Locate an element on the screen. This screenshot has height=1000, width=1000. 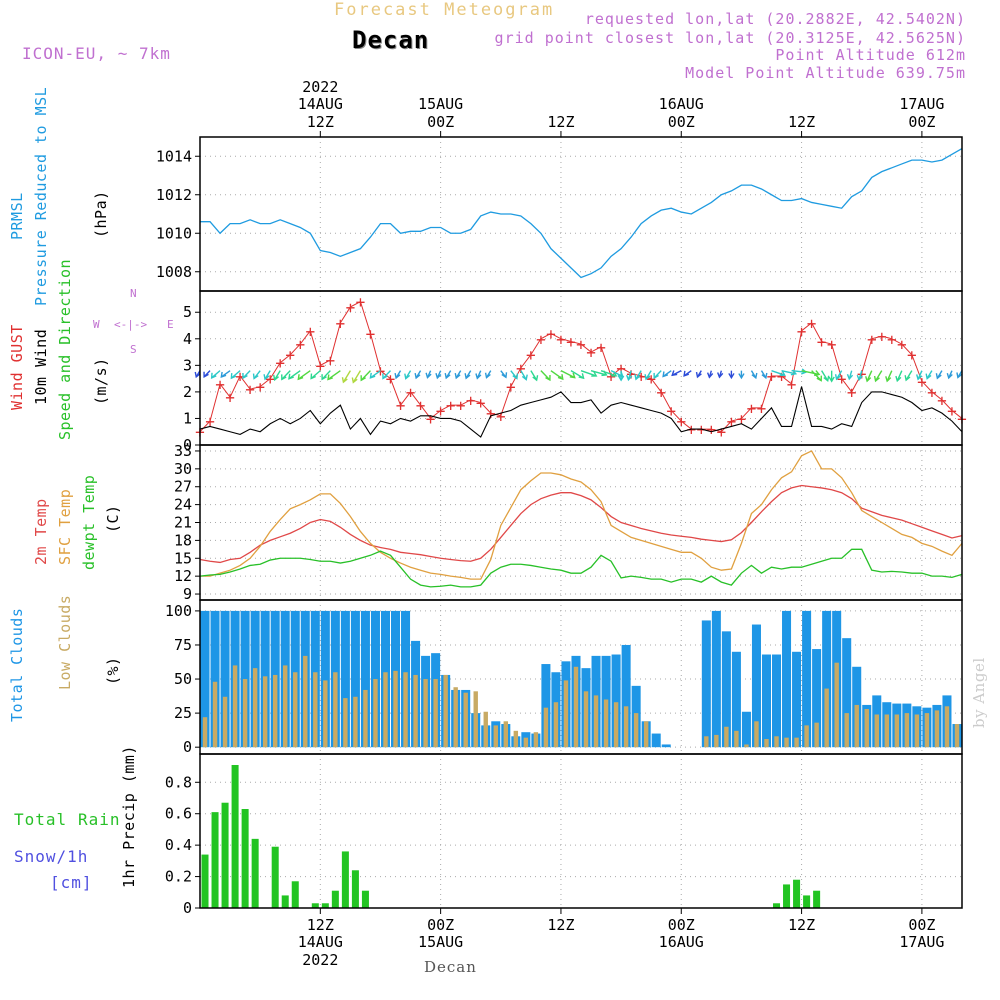
y-tick-label: 2 is located at coordinates (187, 392).